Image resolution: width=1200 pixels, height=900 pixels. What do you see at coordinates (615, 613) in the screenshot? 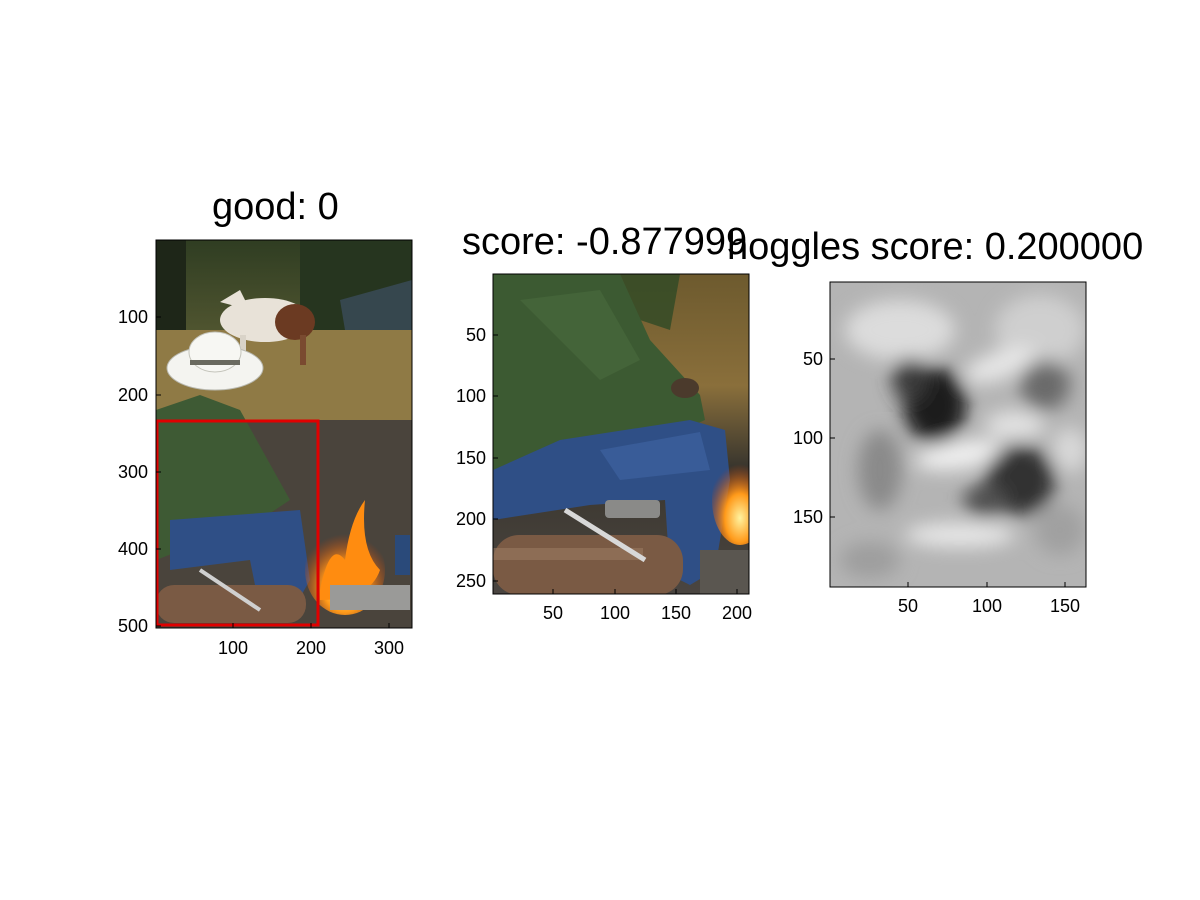
I see `panel-2-x-tick: 100` at bounding box center [615, 613].